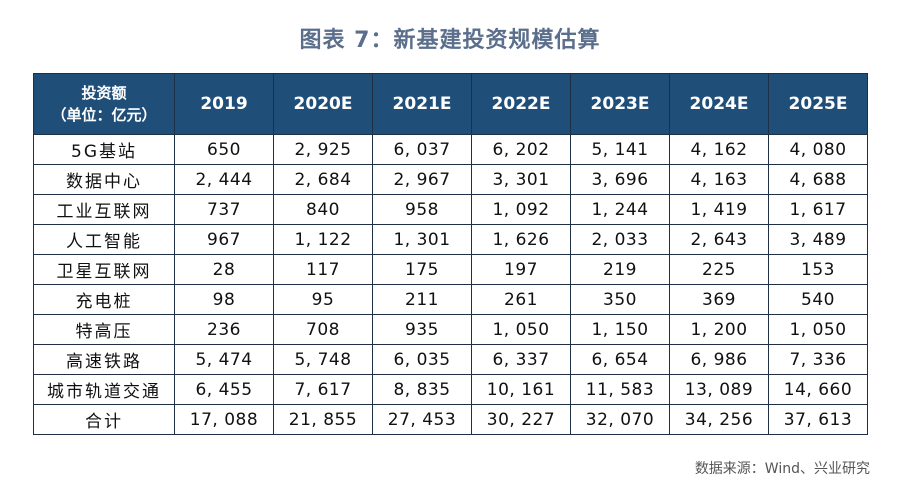 The width and height of the screenshot is (900, 491). I want to click on table-cell: 5, 474, so click(224, 359).